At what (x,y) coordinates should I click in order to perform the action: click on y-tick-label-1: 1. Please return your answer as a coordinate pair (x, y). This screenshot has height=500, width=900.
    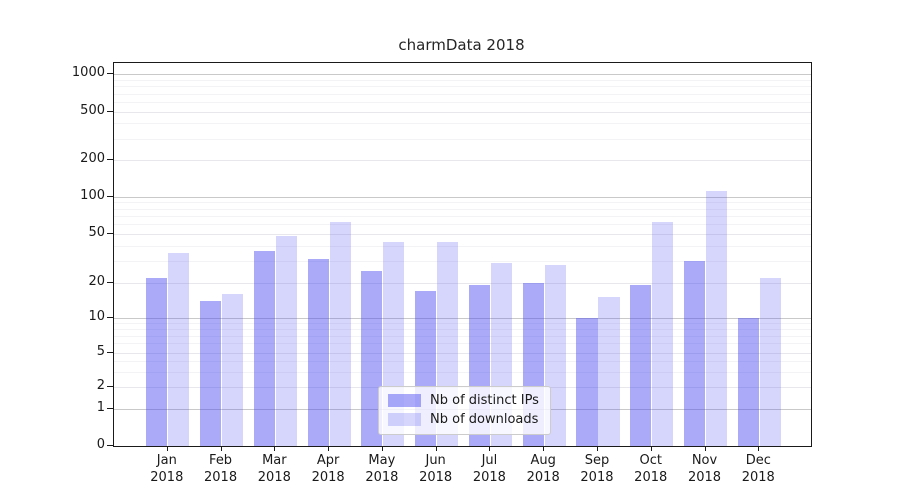
    Looking at the image, I should click on (100, 407).